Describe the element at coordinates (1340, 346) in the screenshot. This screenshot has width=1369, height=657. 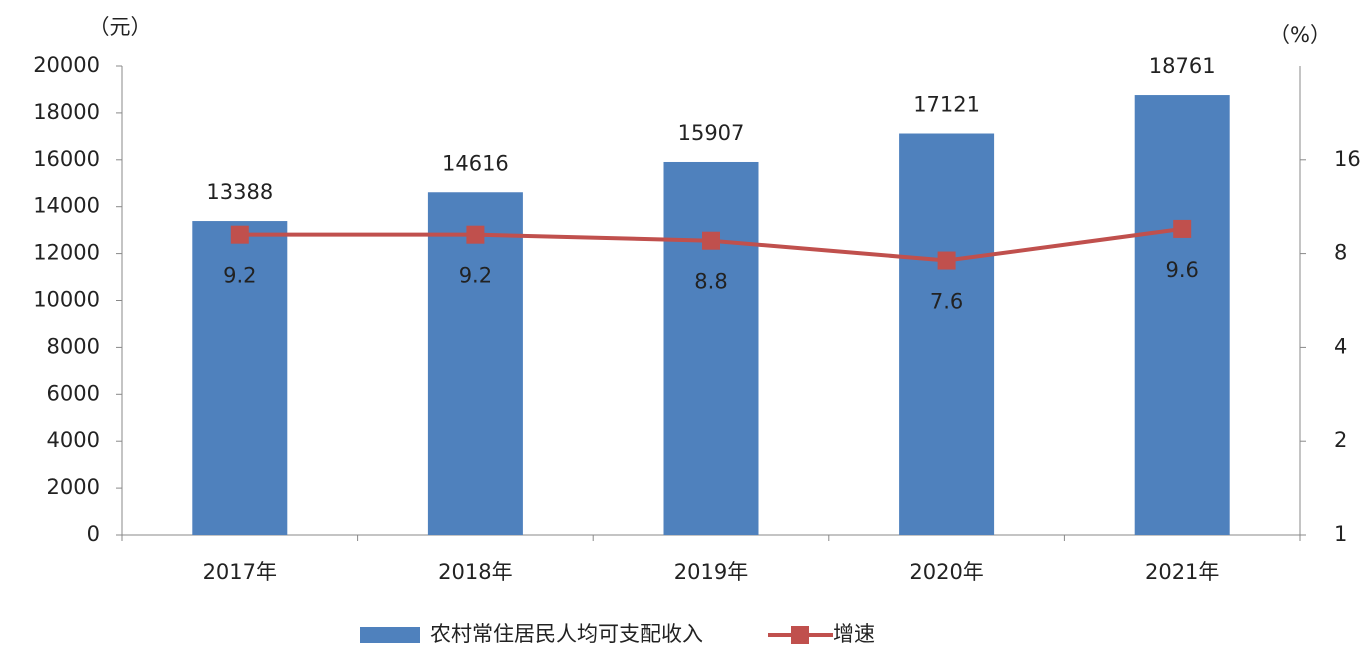
I see `y2-tick-label: 4` at that location.